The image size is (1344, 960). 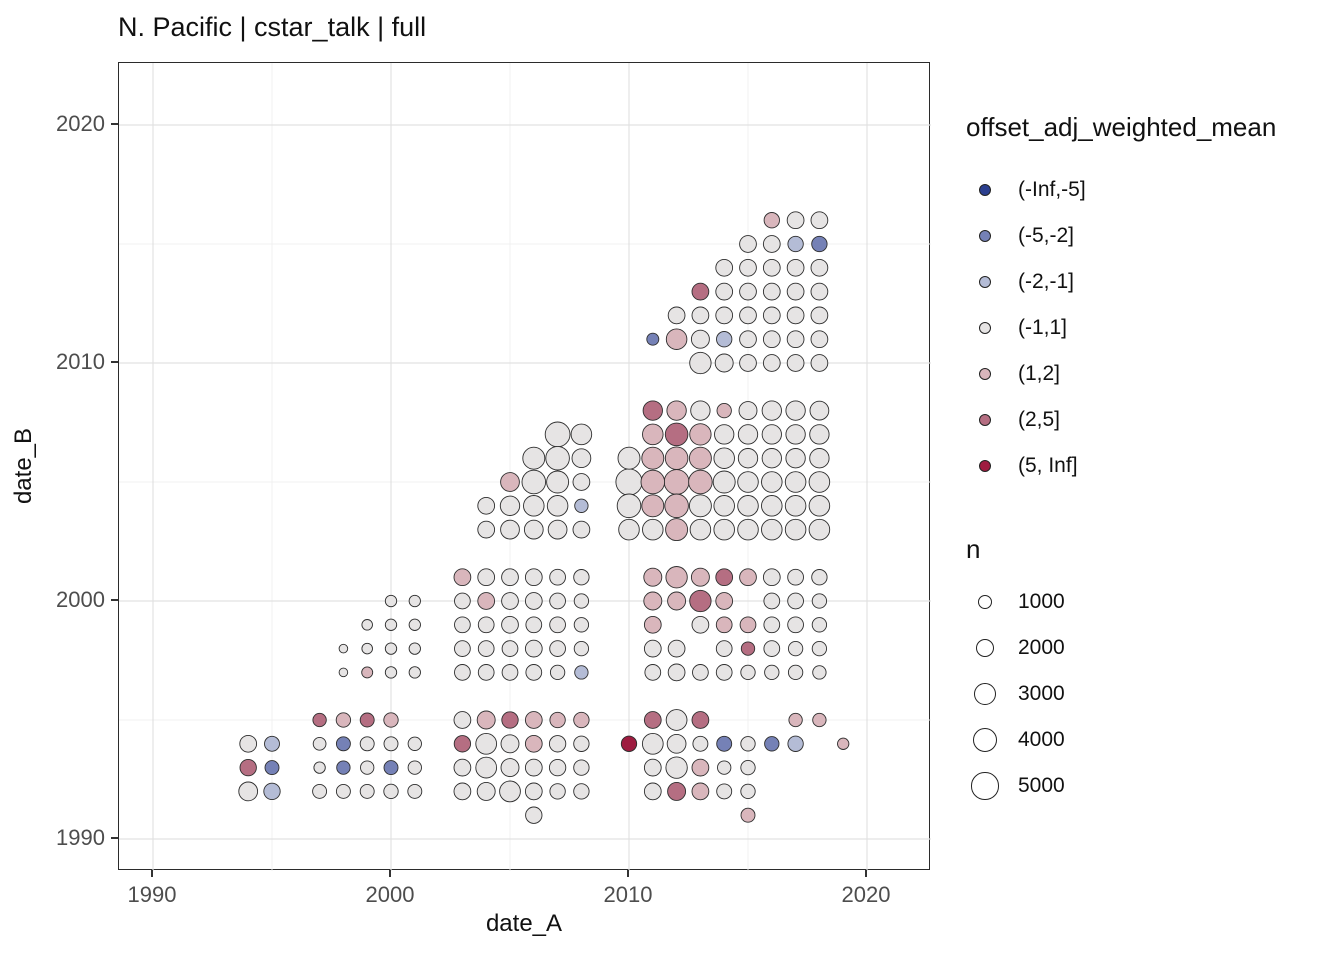 What do you see at coordinates (1121, 282) in the screenshot?
I see `color-legend-entry: (-2,-1]` at bounding box center [1121, 282].